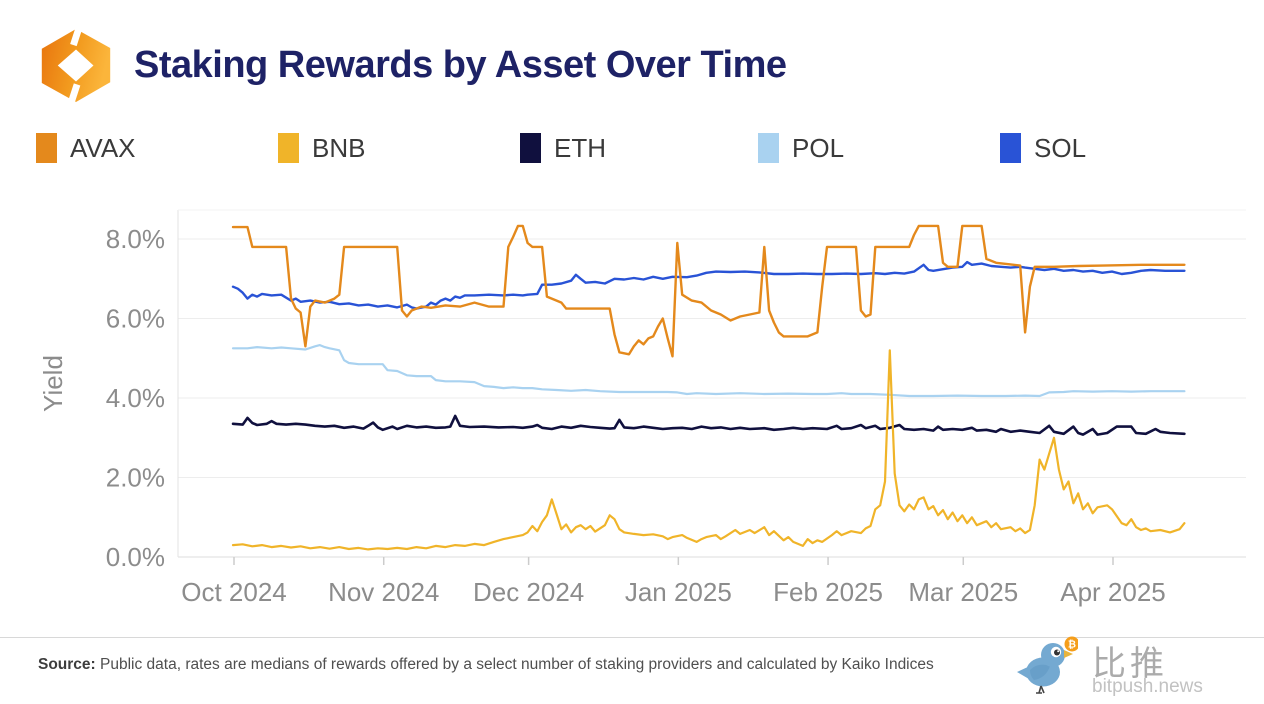 Image resolution: width=1264 pixels, height=704 pixels. What do you see at coordinates (67, 664) in the screenshot?
I see `source-label: Source:` at bounding box center [67, 664].